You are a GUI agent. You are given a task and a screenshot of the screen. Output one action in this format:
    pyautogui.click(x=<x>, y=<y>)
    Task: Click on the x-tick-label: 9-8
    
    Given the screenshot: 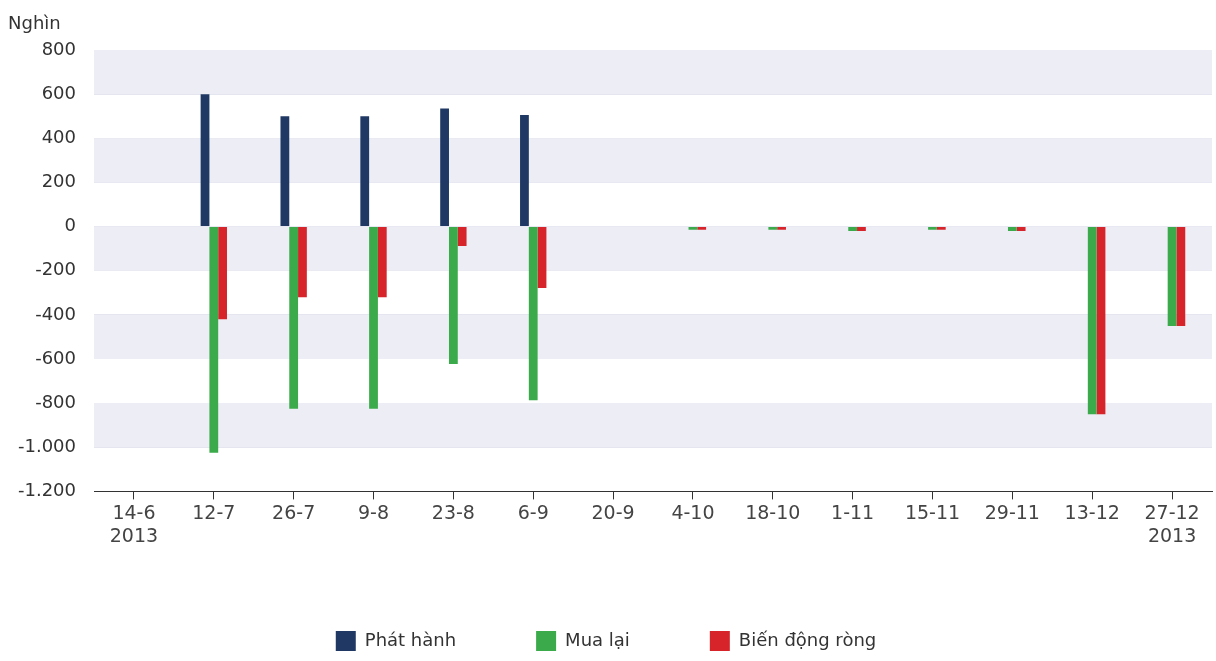 What is the action you would take?
    pyautogui.click(x=374, y=511)
    